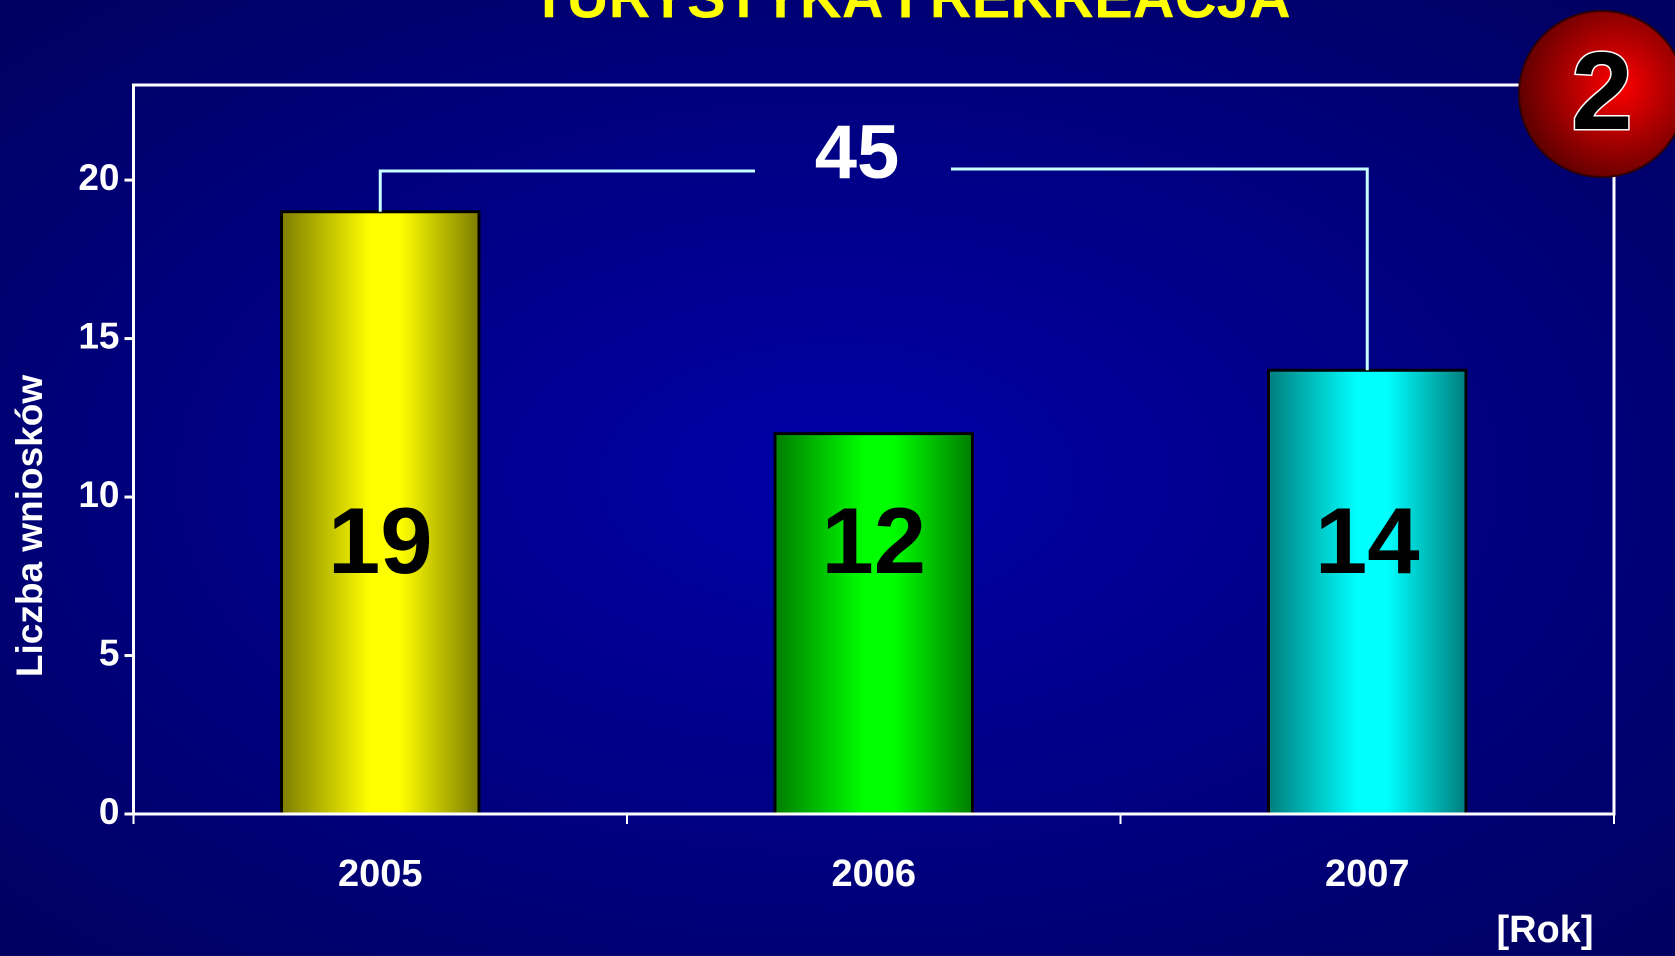 The image size is (1675, 956). I want to click on x-tick-label: 2007, so click(1367, 874).